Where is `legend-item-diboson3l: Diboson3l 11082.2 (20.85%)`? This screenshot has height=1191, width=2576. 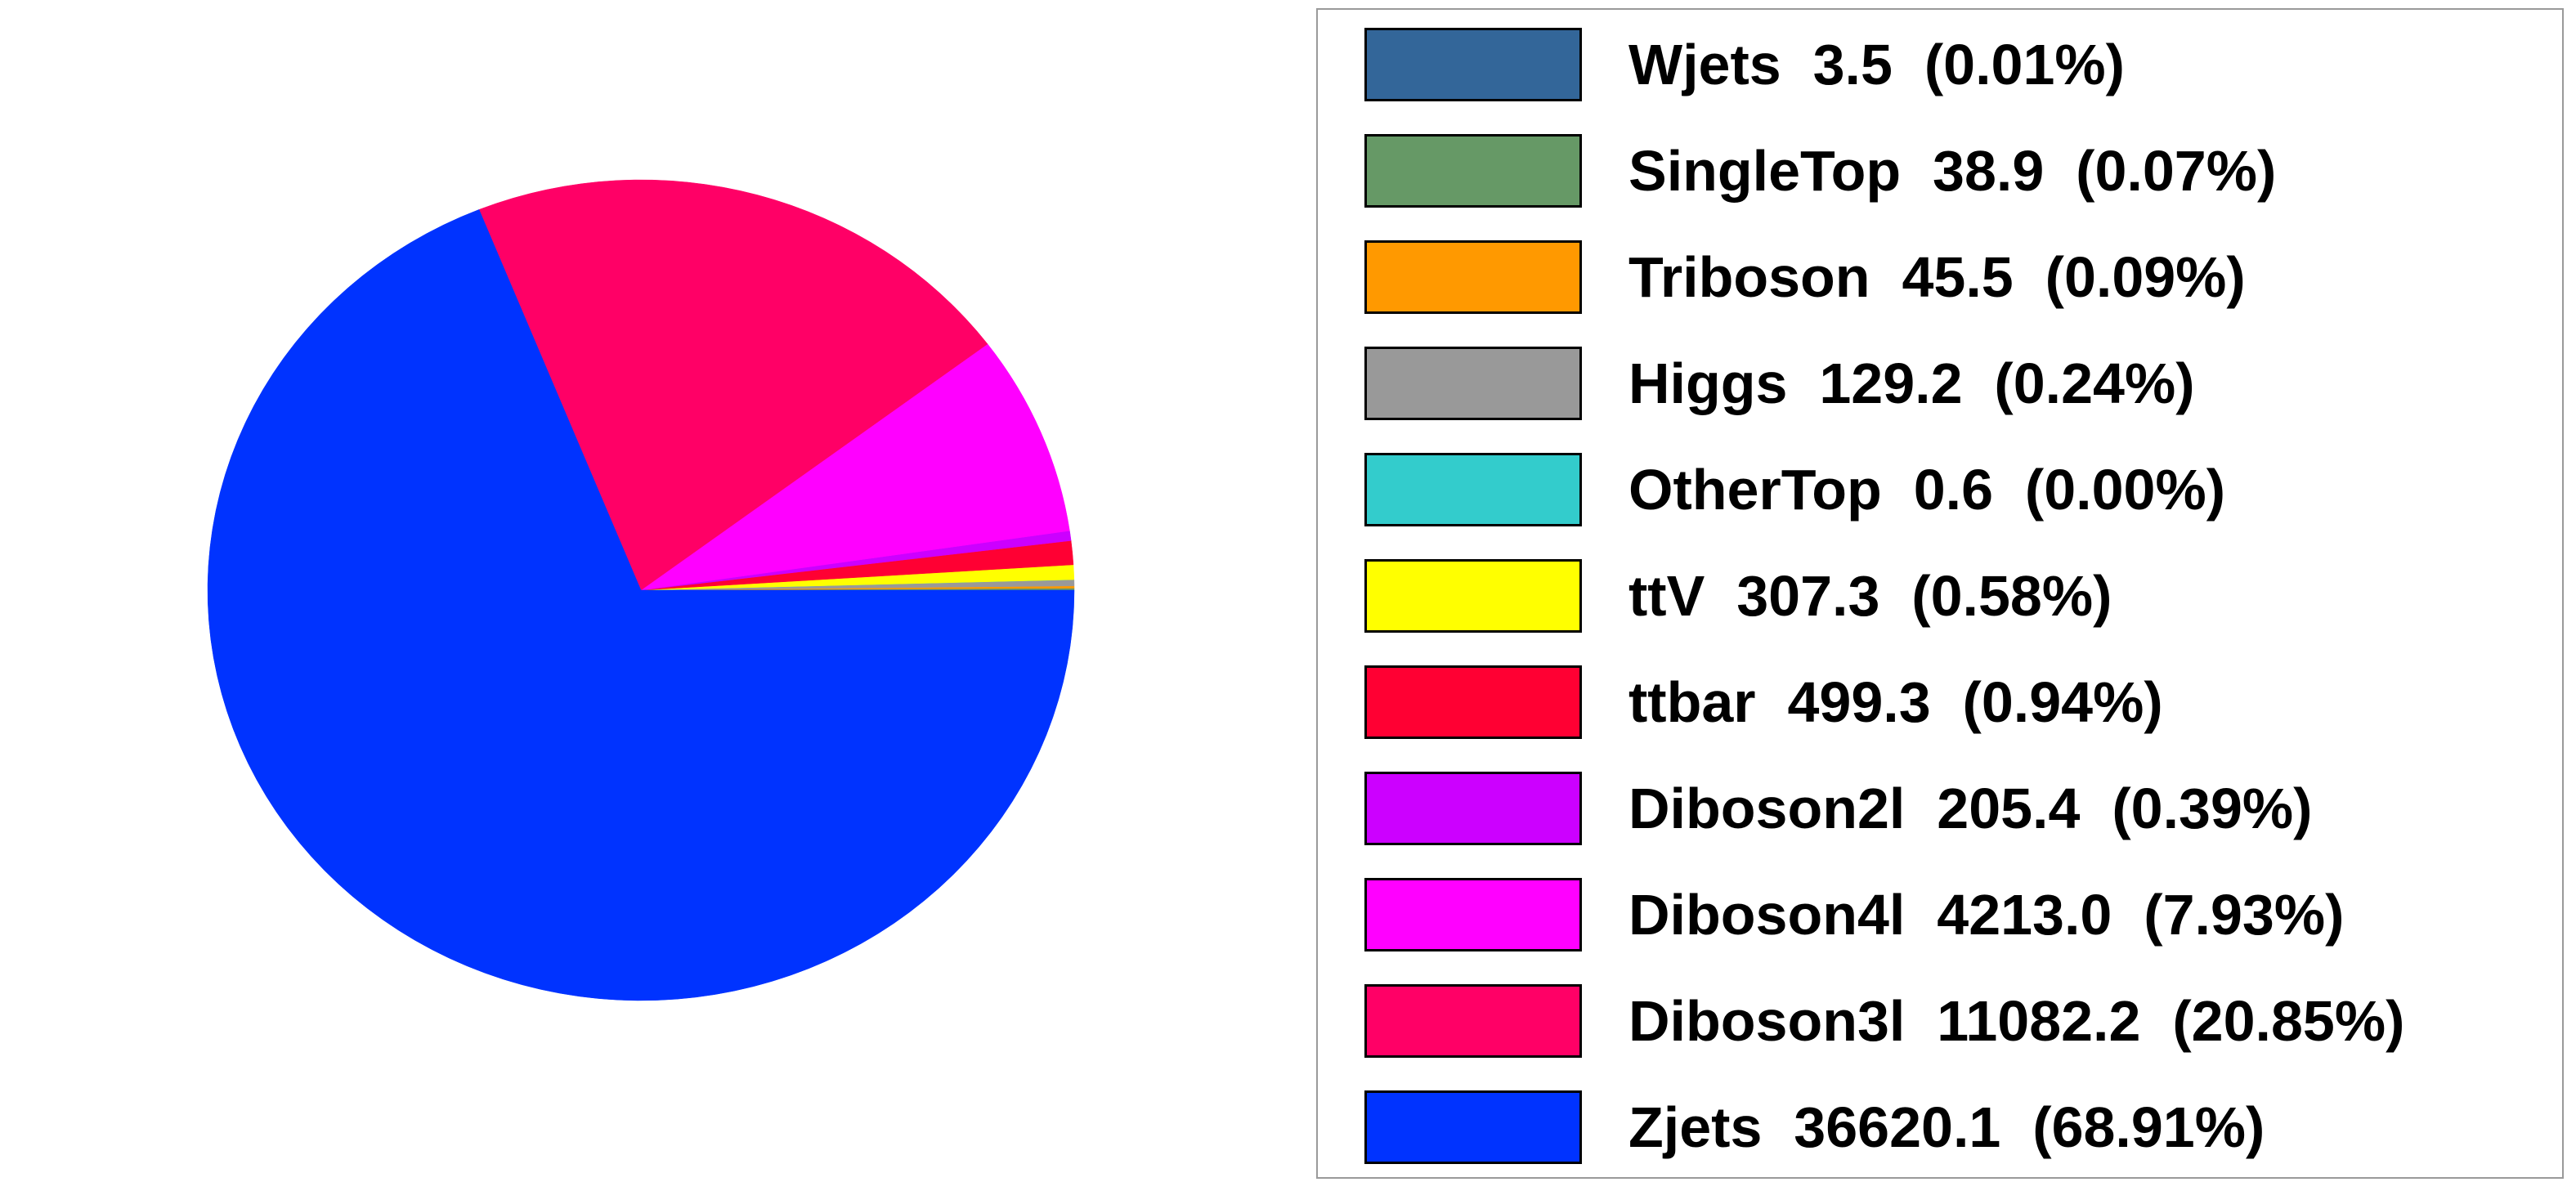
legend-item-diboson3l: Diboson3l 11082.2 (20.85%) is located at coordinates (1940, 1019).